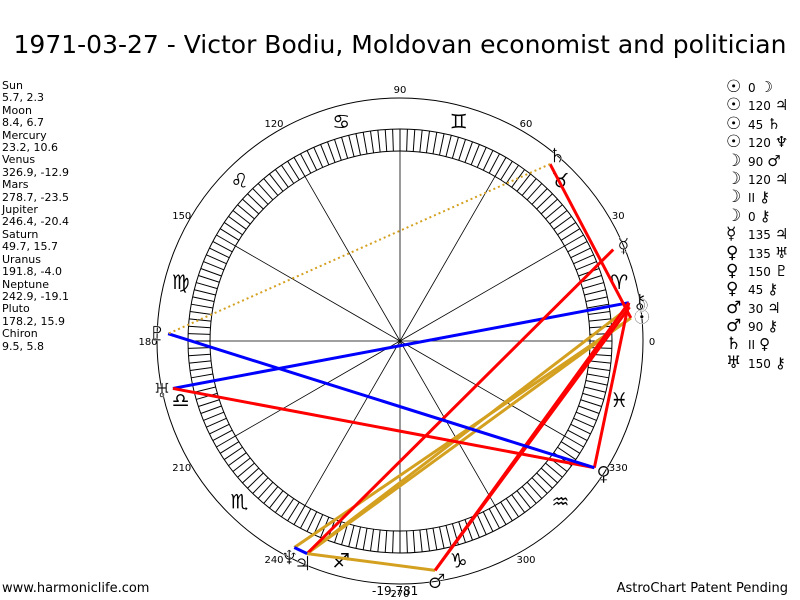 Image resolution: width=800 pixels, height=600 pixels. What do you see at coordinates (240, 180) in the screenshot?
I see `zodiac-leo-icon: ♌` at bounding box center [240, 180].